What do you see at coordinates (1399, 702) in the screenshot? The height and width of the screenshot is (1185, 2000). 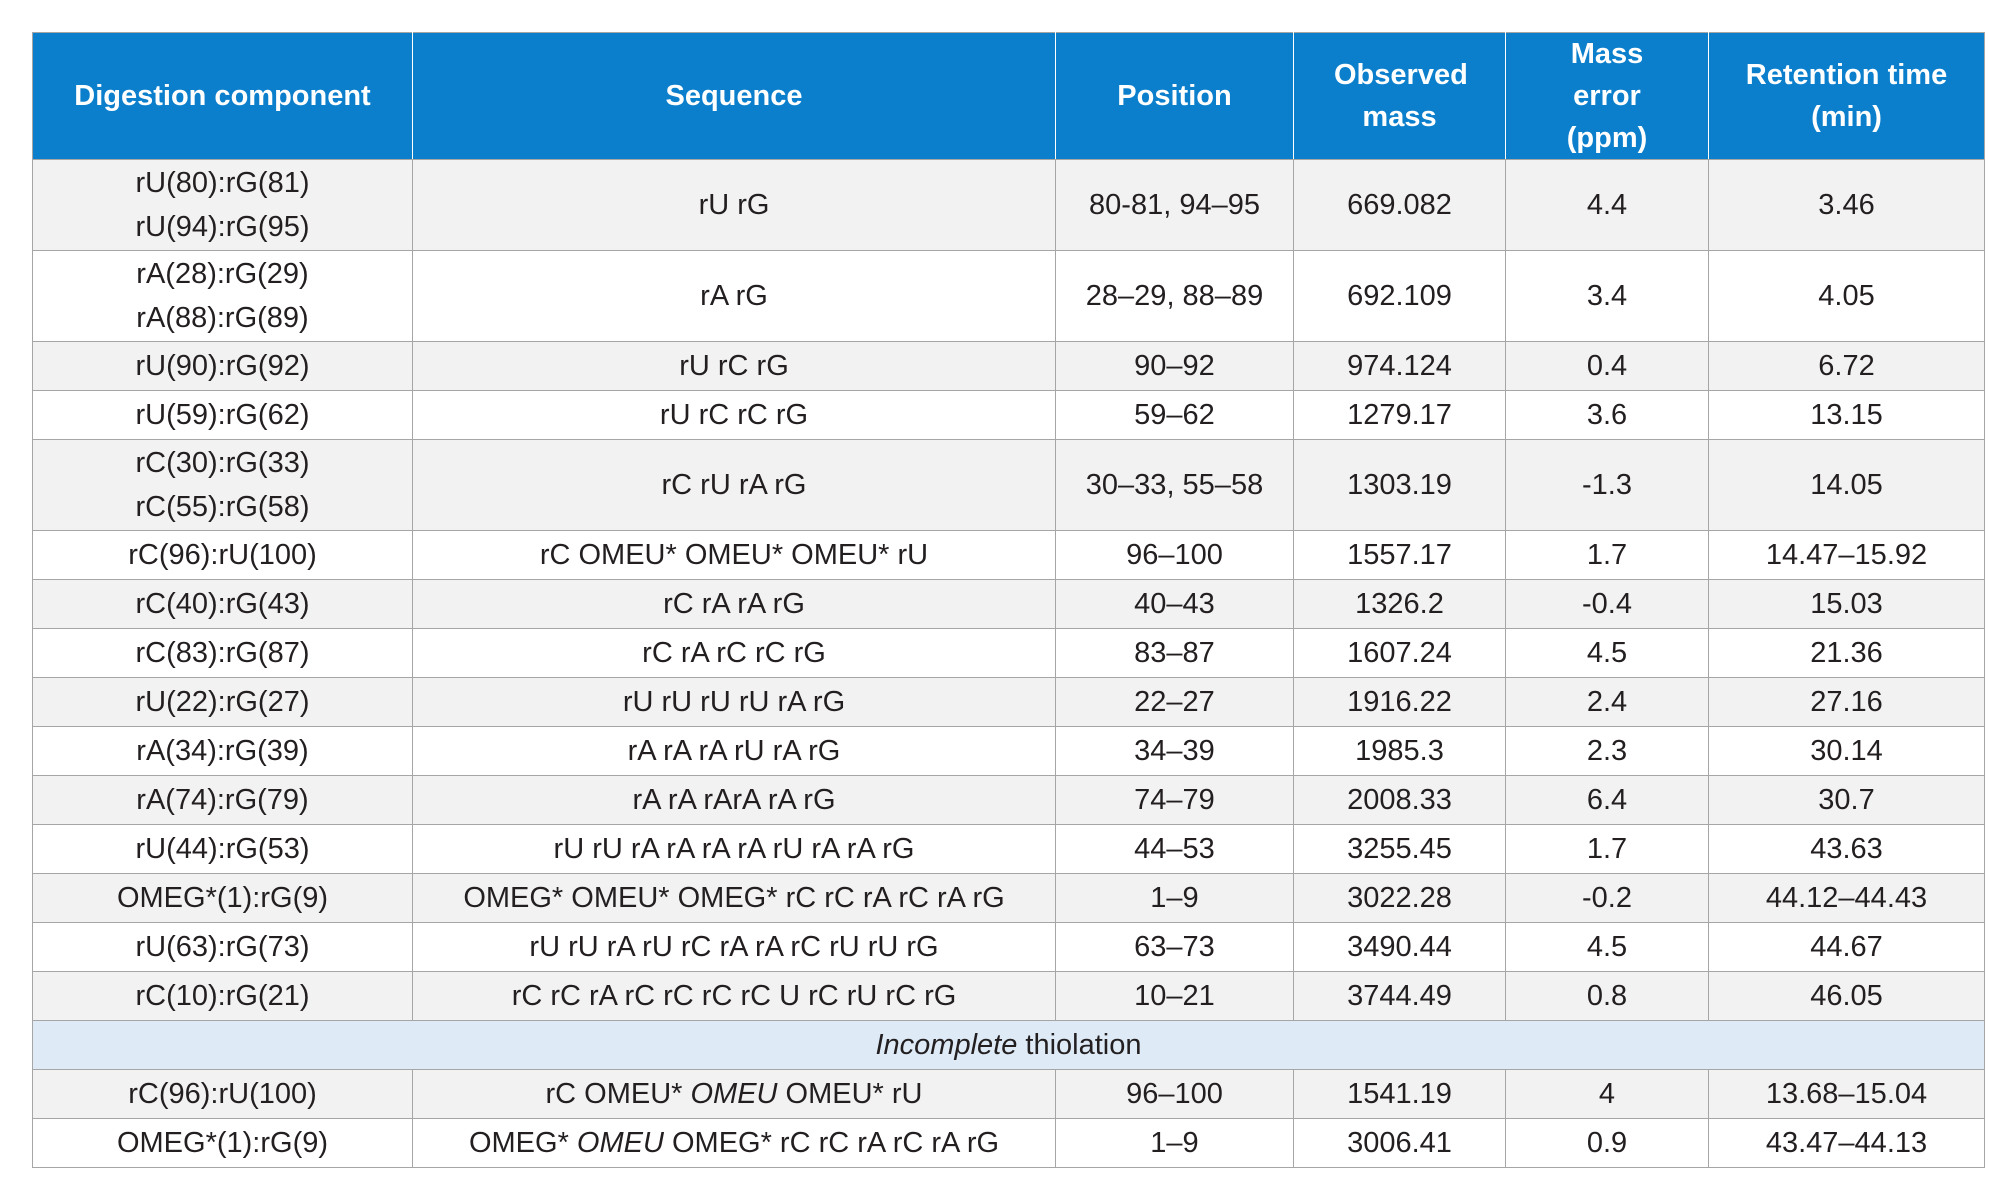 I see `cell-observed-mass: 1916.22` at bounding box center [1399, 702].